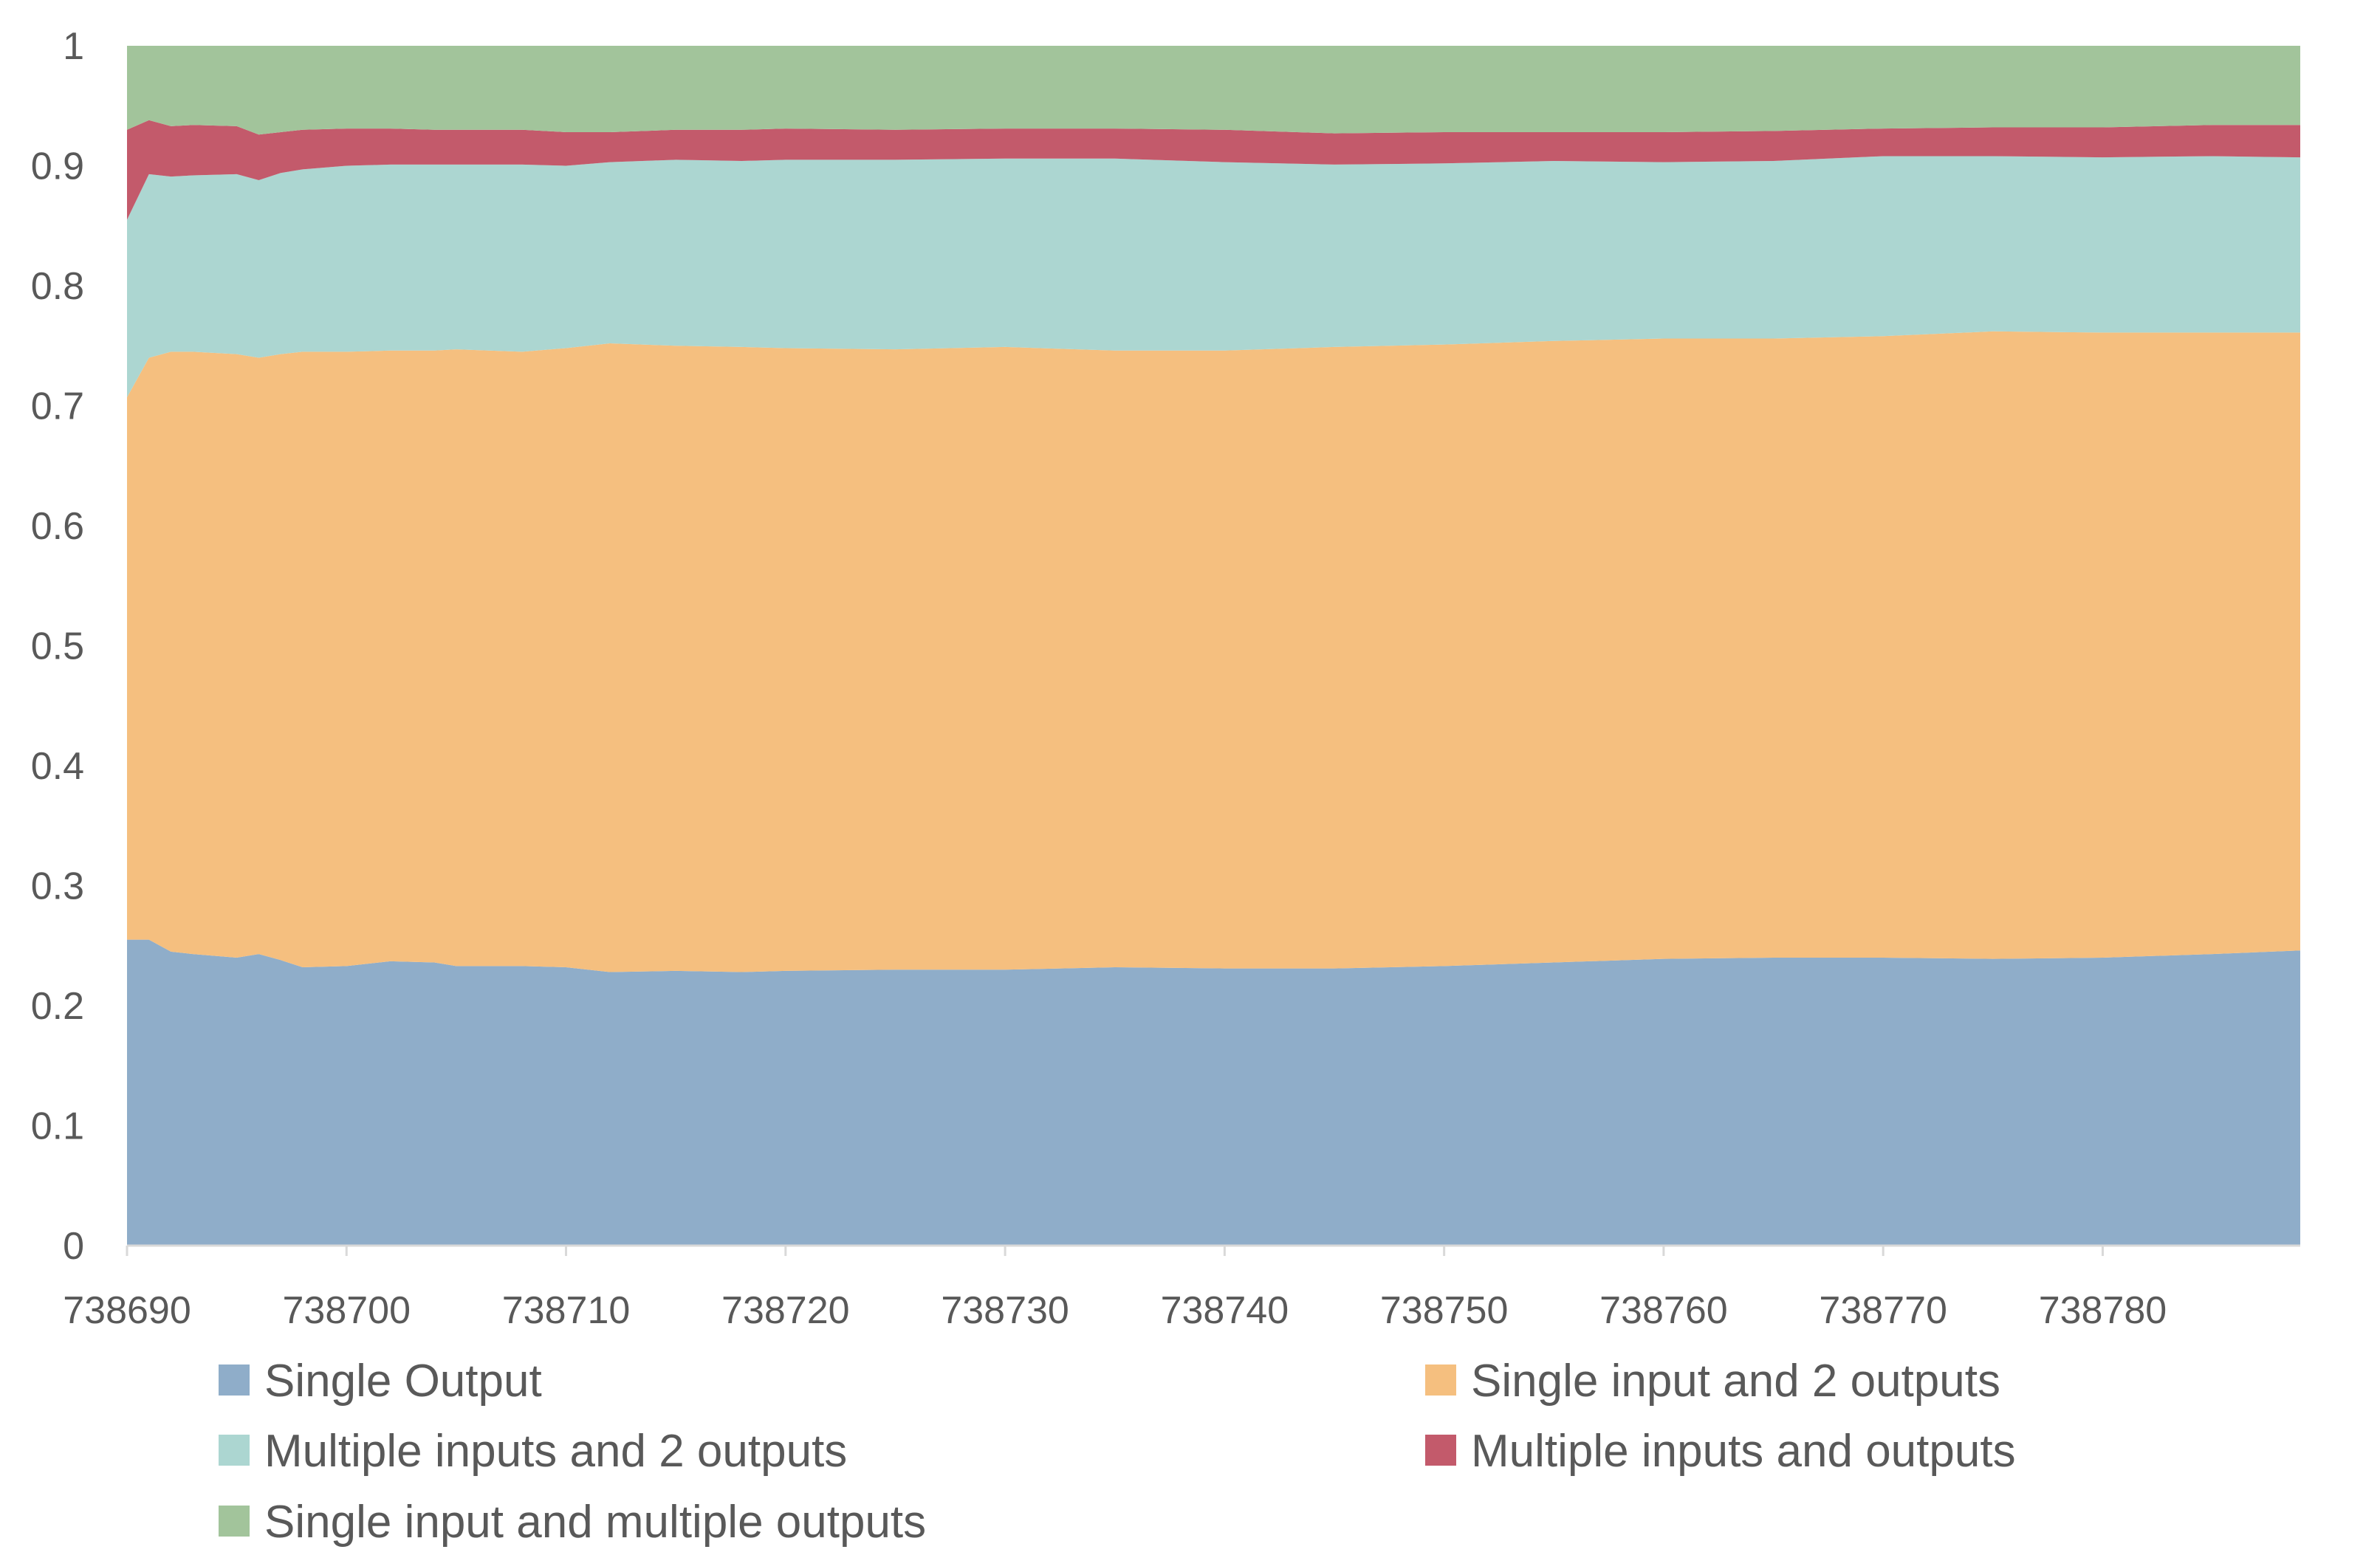  What do you see at coordinates (1225, 1310) in the screenshot?
I see `x-tick-label: 738740` at bounding box center [1225, 1310].